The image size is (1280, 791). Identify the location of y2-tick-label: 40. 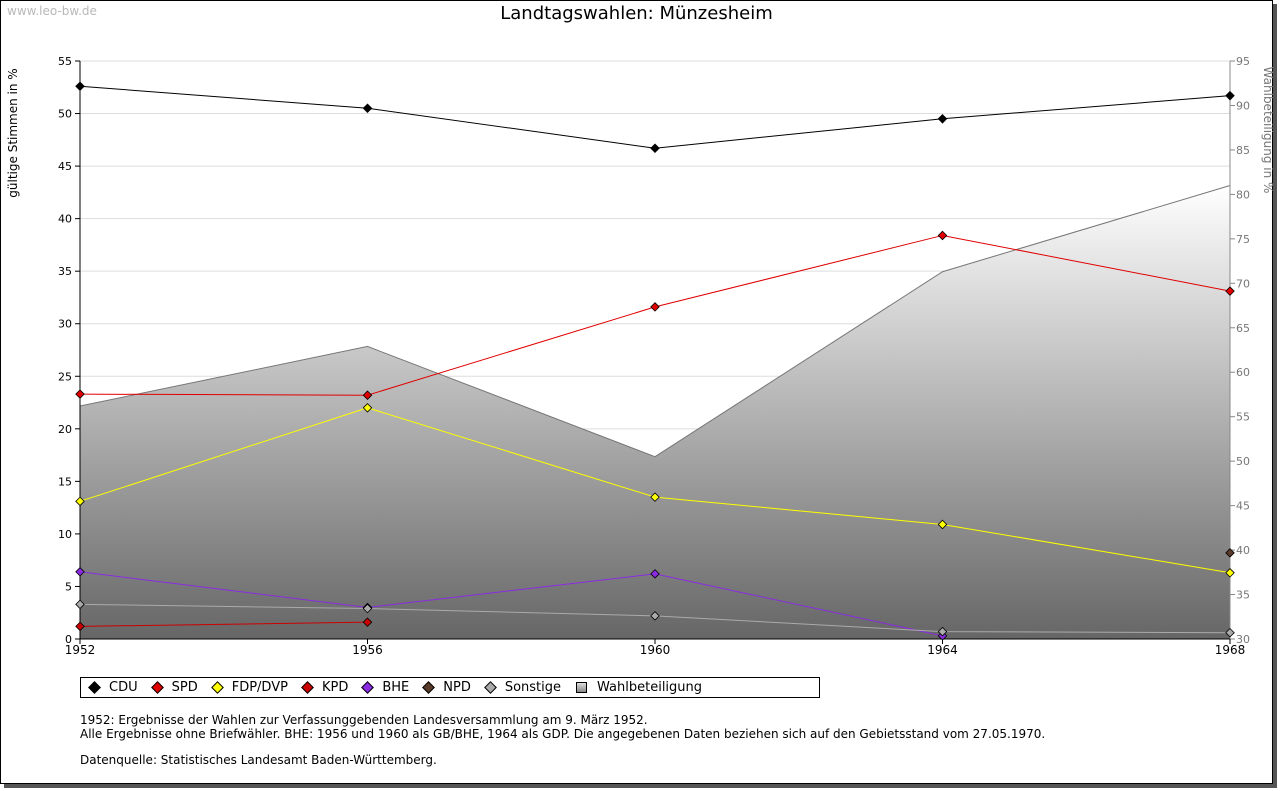
(1243, 550).